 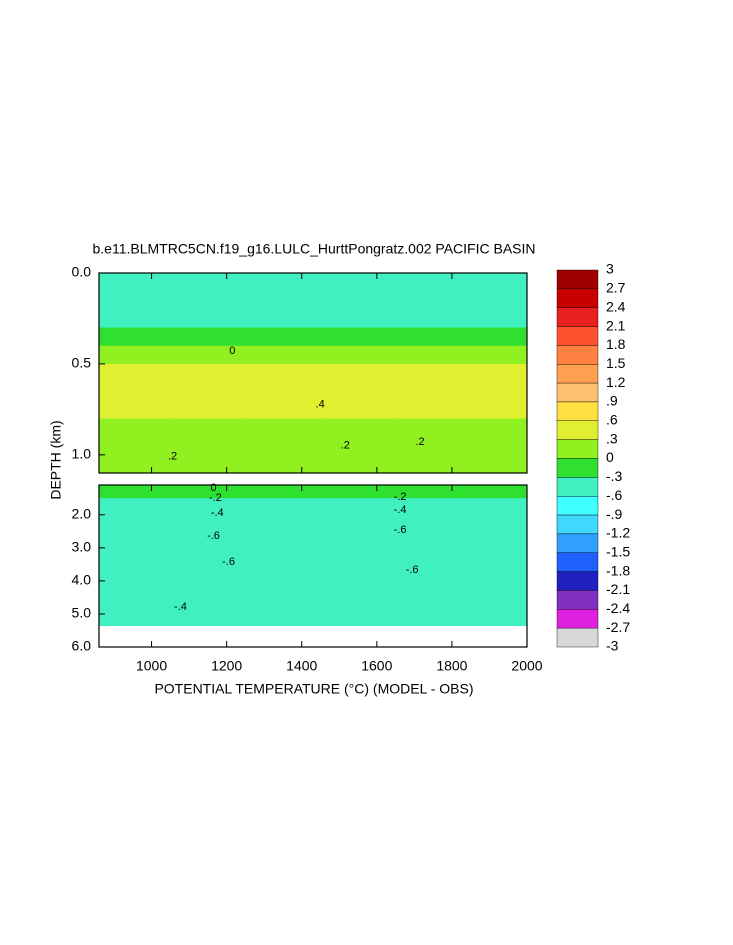 What do you see at coordinates (56, 459) in the screenshot?
I see `y-axis-title: DEPTH (km)` at bounding box center [56, 459].